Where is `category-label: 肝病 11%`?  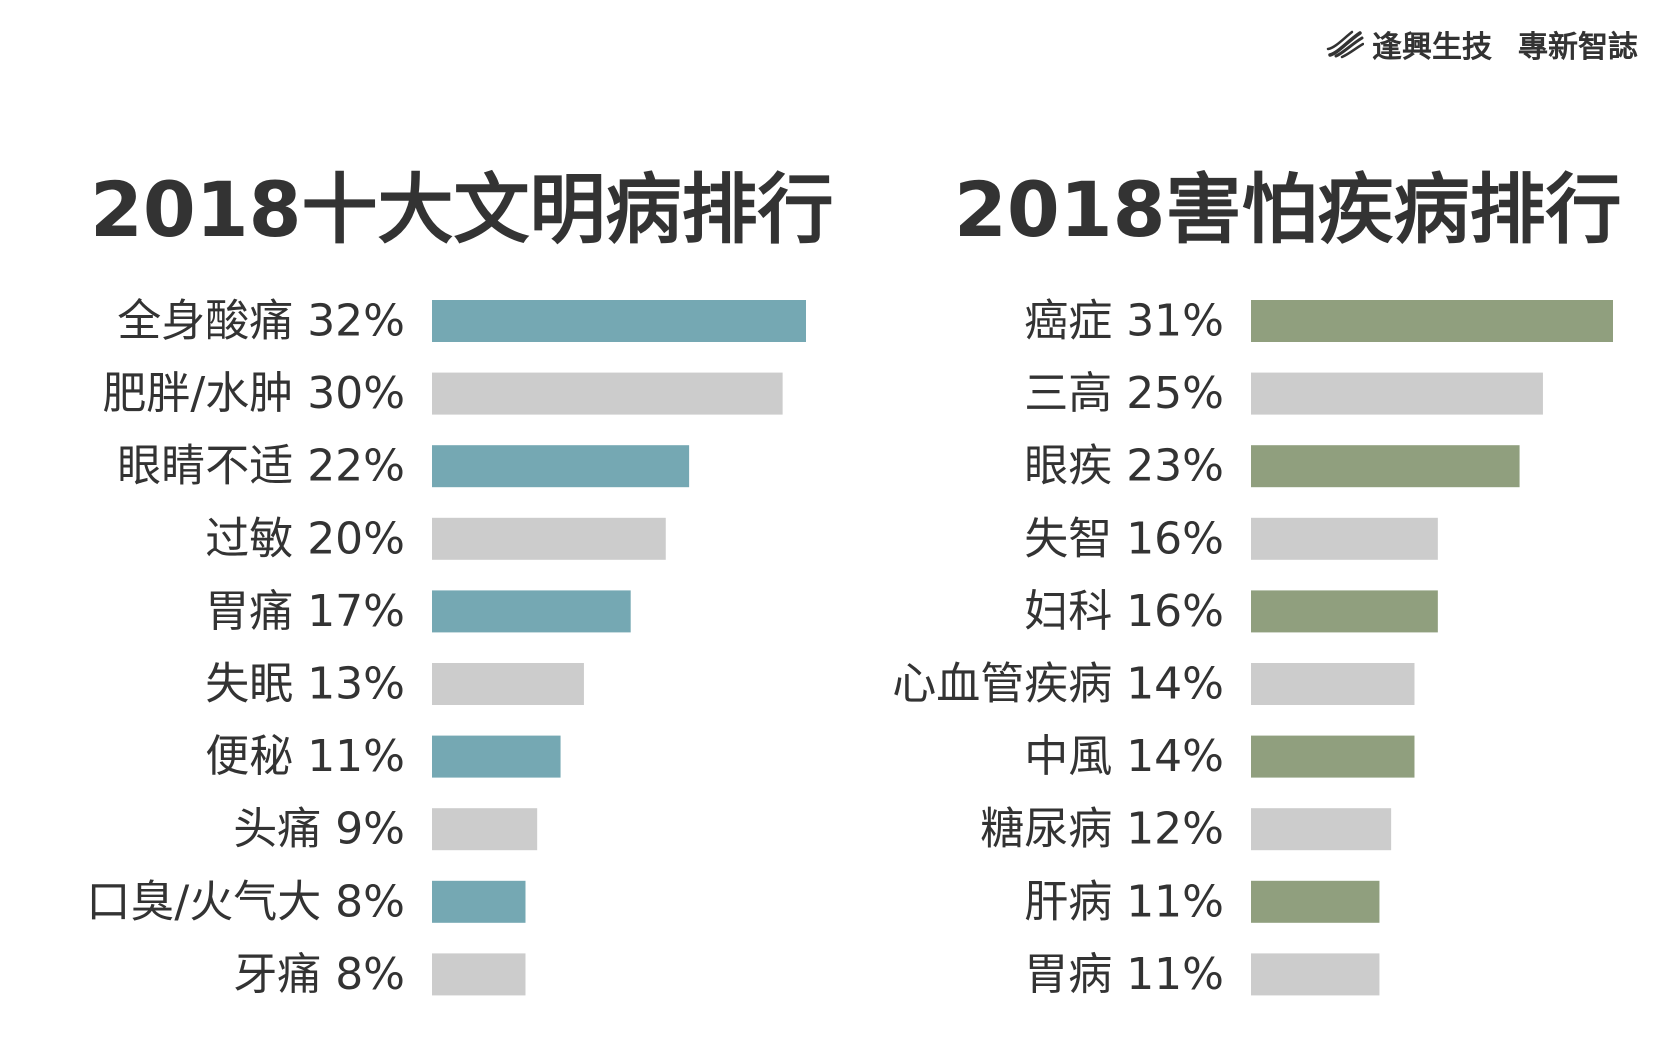 category-label: 肝病 11% is located at coordinates (1124, 901).